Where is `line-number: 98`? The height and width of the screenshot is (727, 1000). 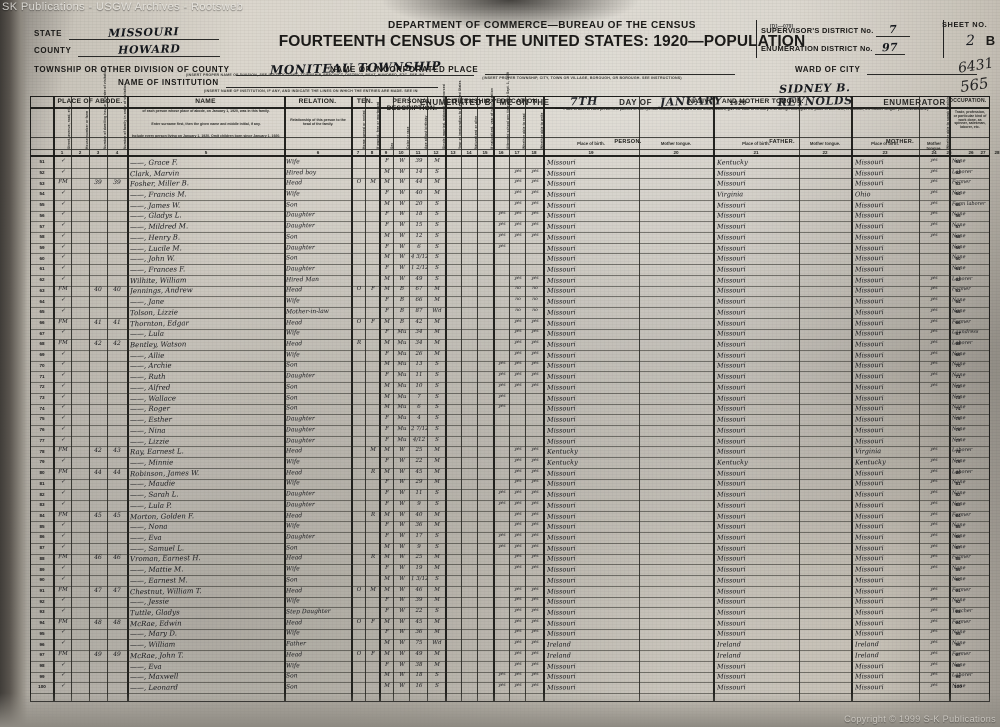 line-number: 98 is located at coordinates (42, 666).